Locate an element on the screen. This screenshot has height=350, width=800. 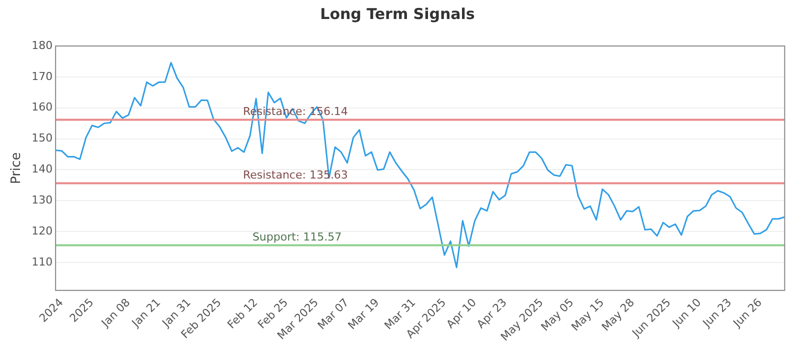
y-tick-label: 160 is located at coordinates (42, 107).